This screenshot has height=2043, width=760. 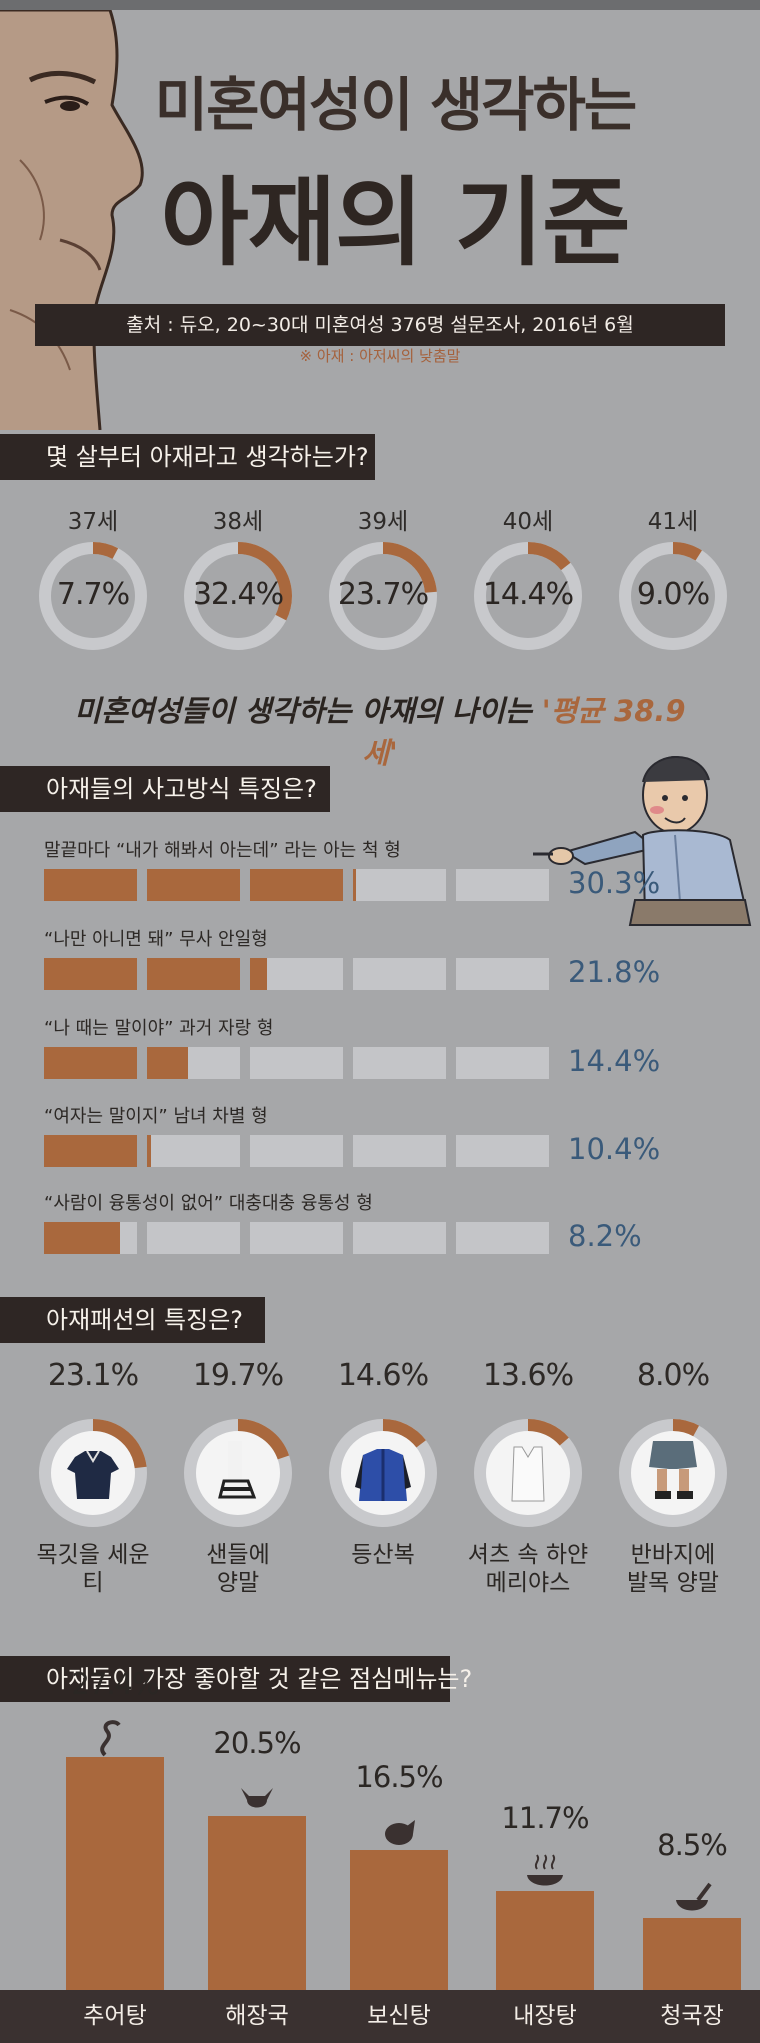 I want to click on average-highlight: '평균 38.9세', so click(x=524, y=732).